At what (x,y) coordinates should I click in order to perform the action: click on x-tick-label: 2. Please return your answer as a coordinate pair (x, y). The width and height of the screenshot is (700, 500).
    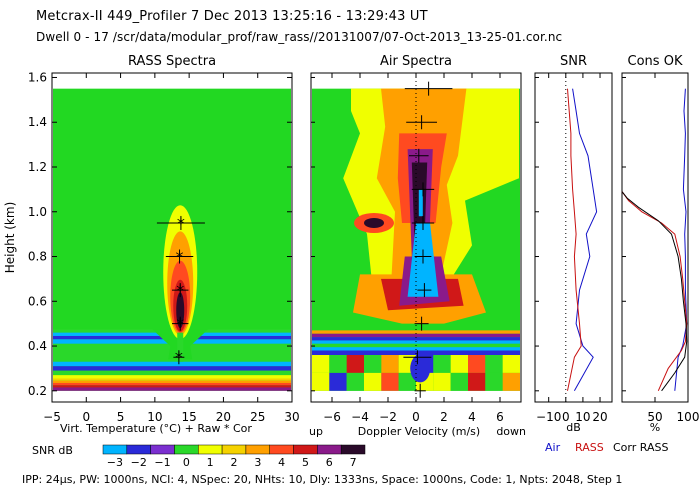
    Looking at the image, I should click on (444, 417).